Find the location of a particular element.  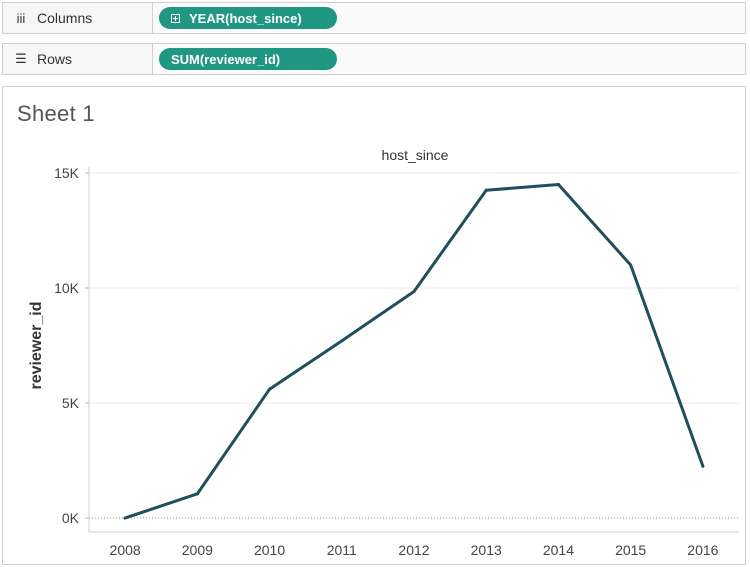

rows-label-text: Rows is located at coordinates (55, 59).